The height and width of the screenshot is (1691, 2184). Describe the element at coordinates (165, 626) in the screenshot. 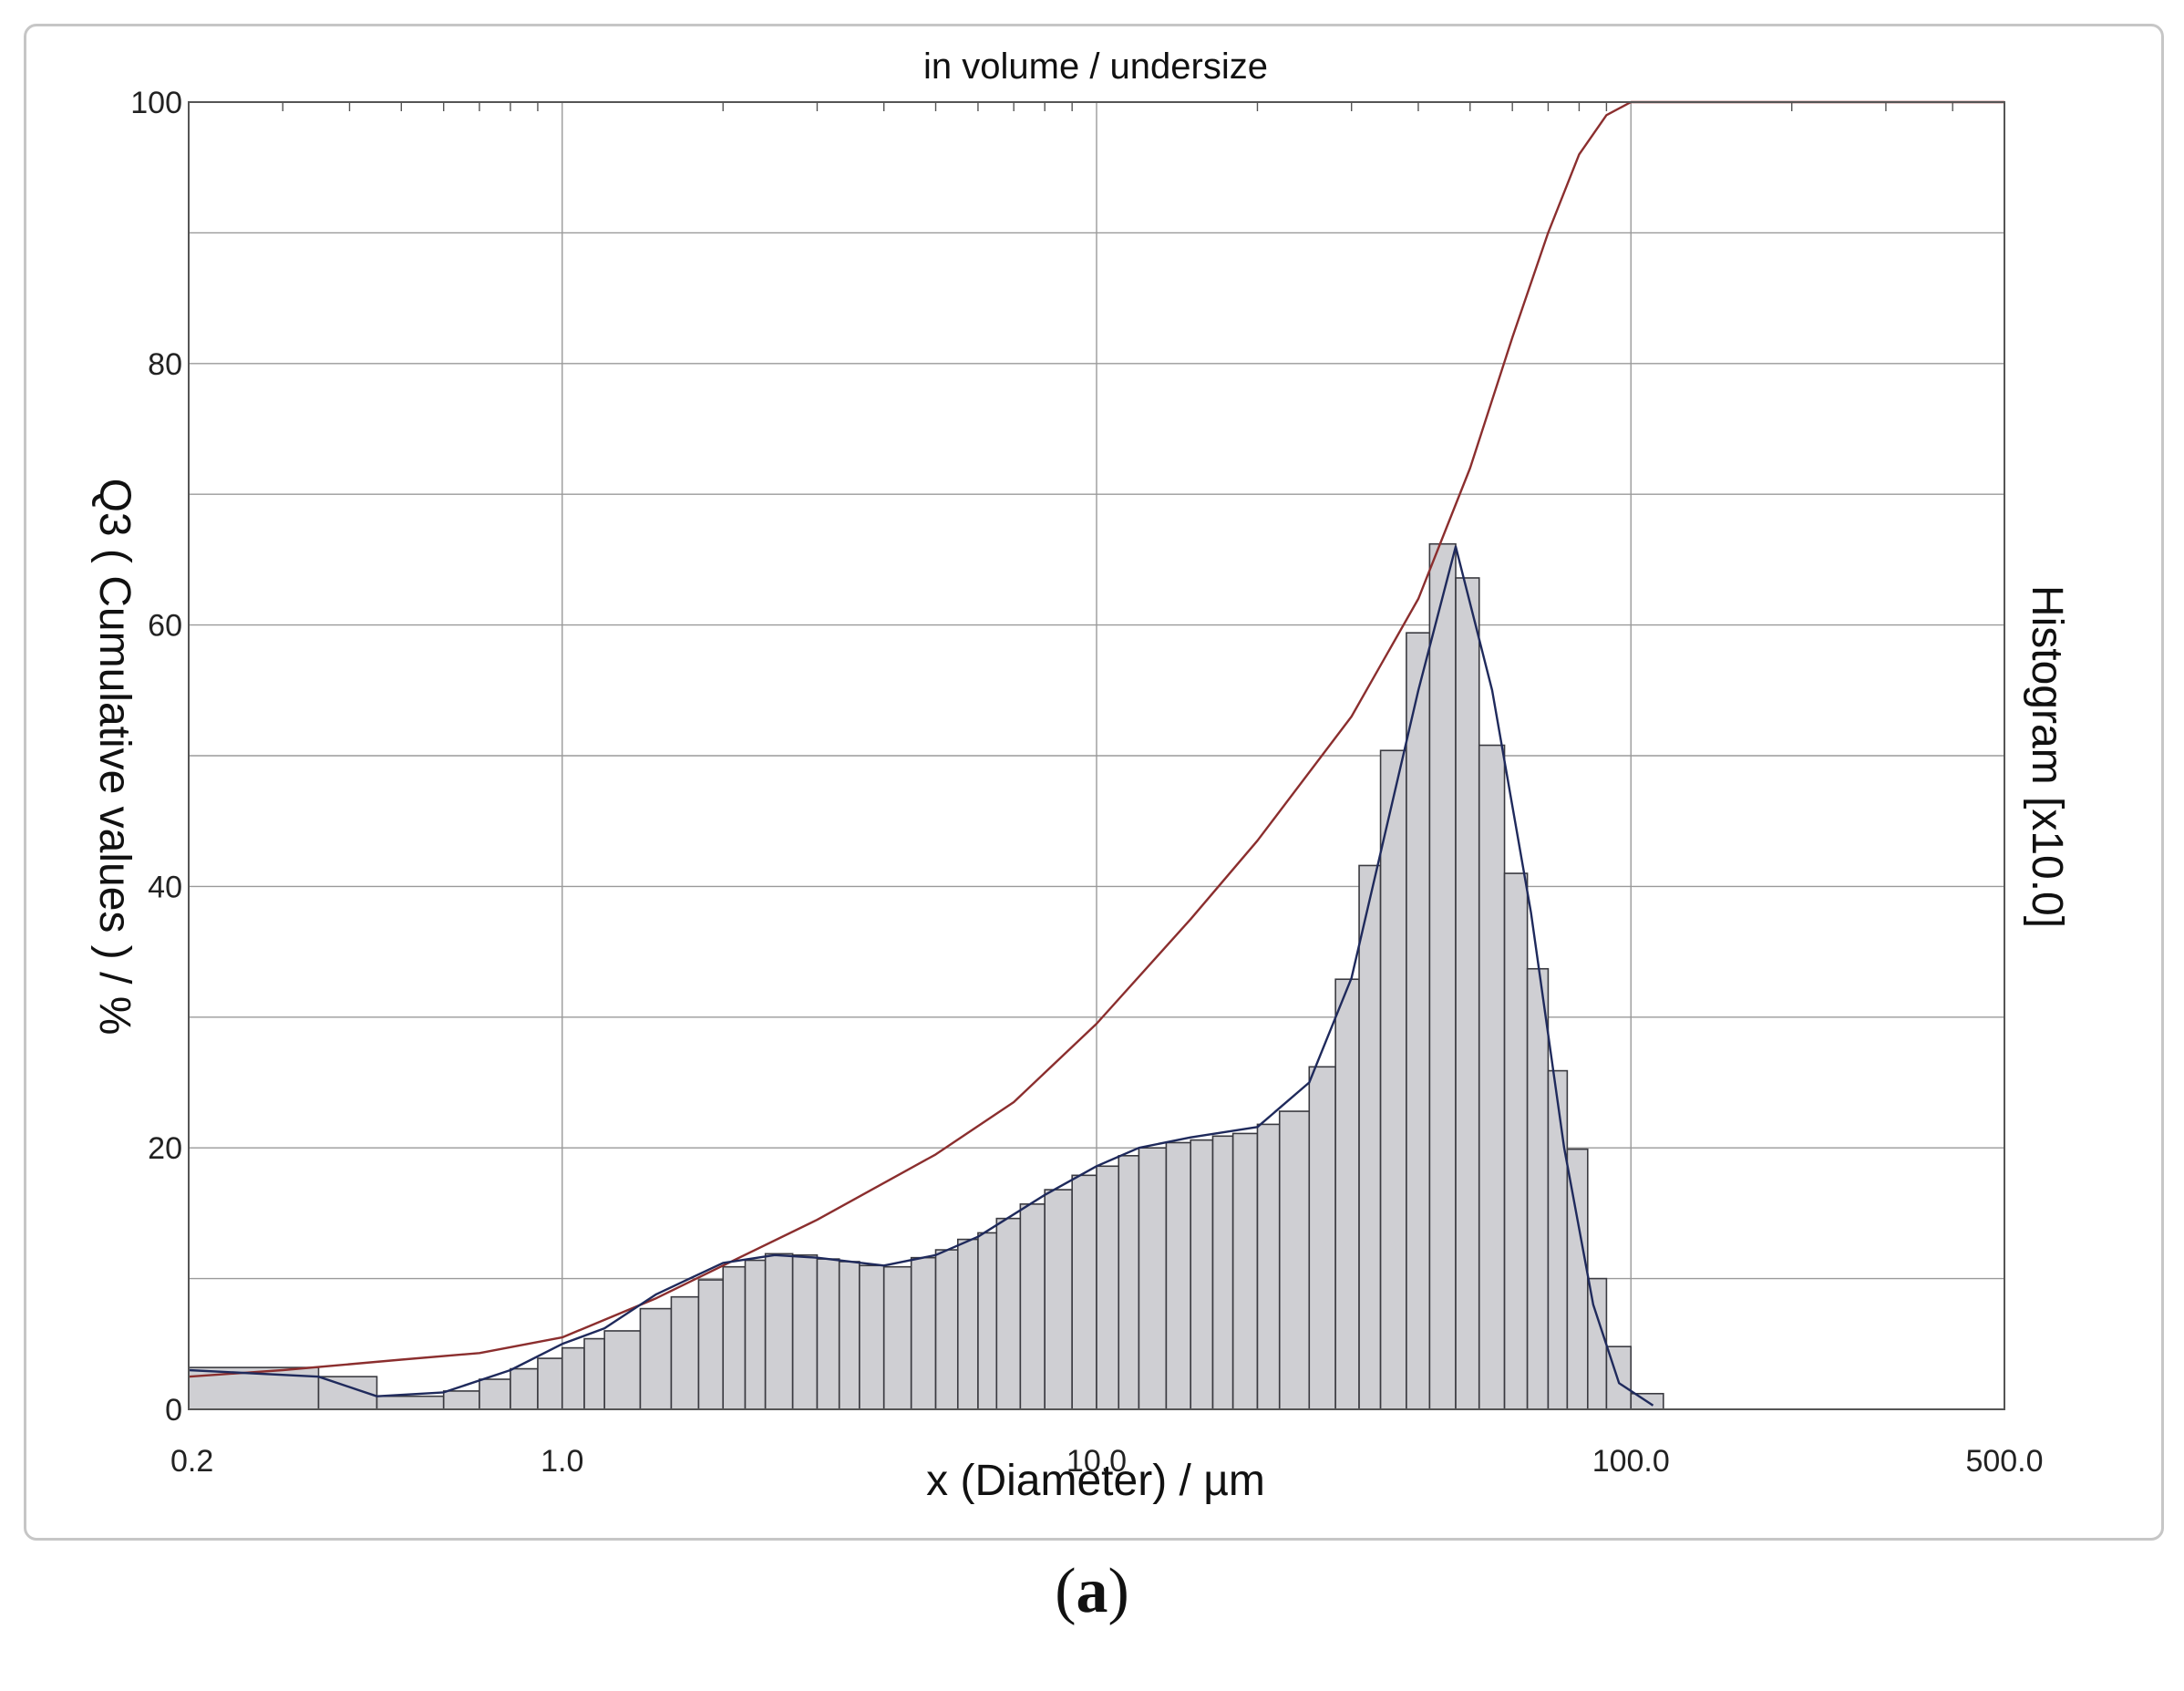

I see `y-tick-label: 60` at that location.